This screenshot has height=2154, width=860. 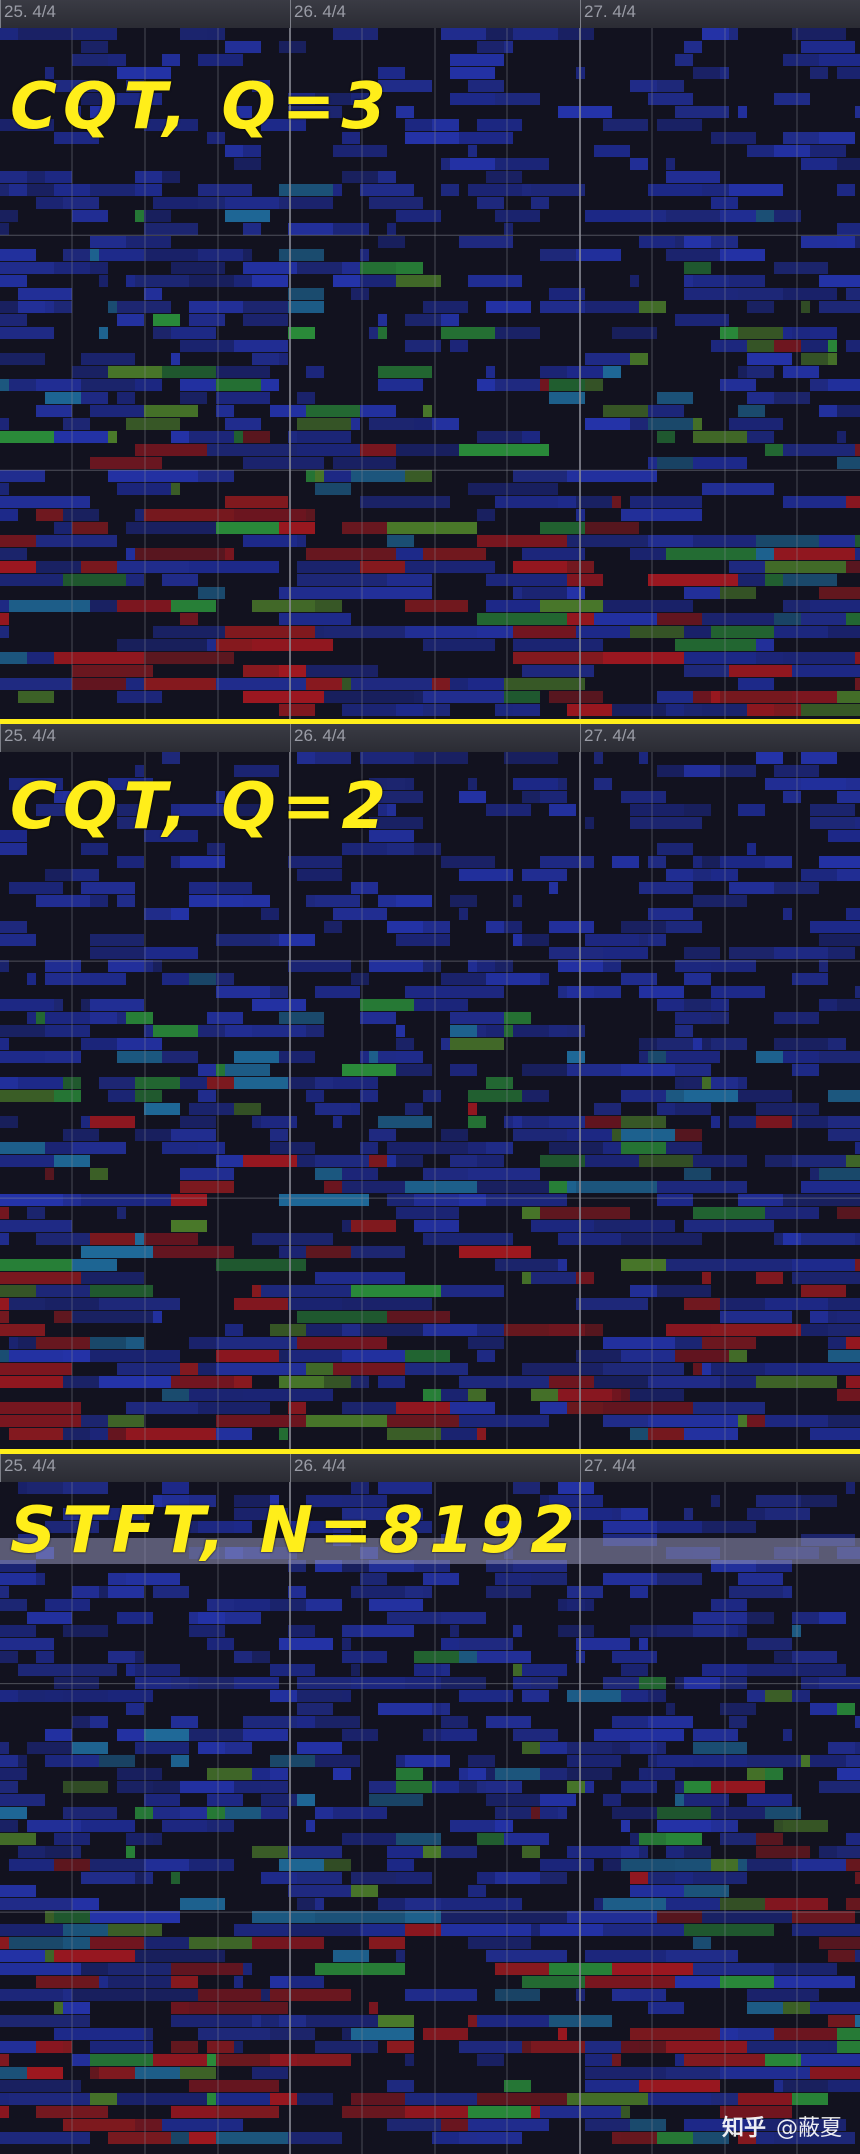 What do you see at coordinates (430, 1551) in the screenshot?
I see `highlight-band` at bounding box center [430, 1551].